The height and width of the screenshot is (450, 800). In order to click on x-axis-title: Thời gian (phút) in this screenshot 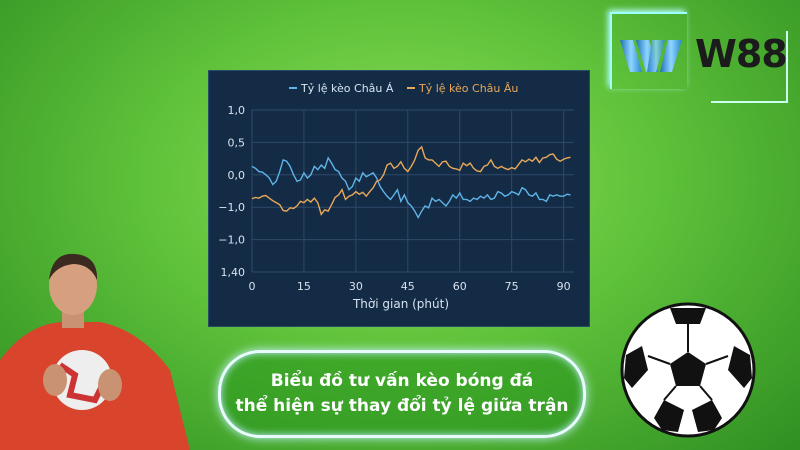, I will do `click(400, 304)`.